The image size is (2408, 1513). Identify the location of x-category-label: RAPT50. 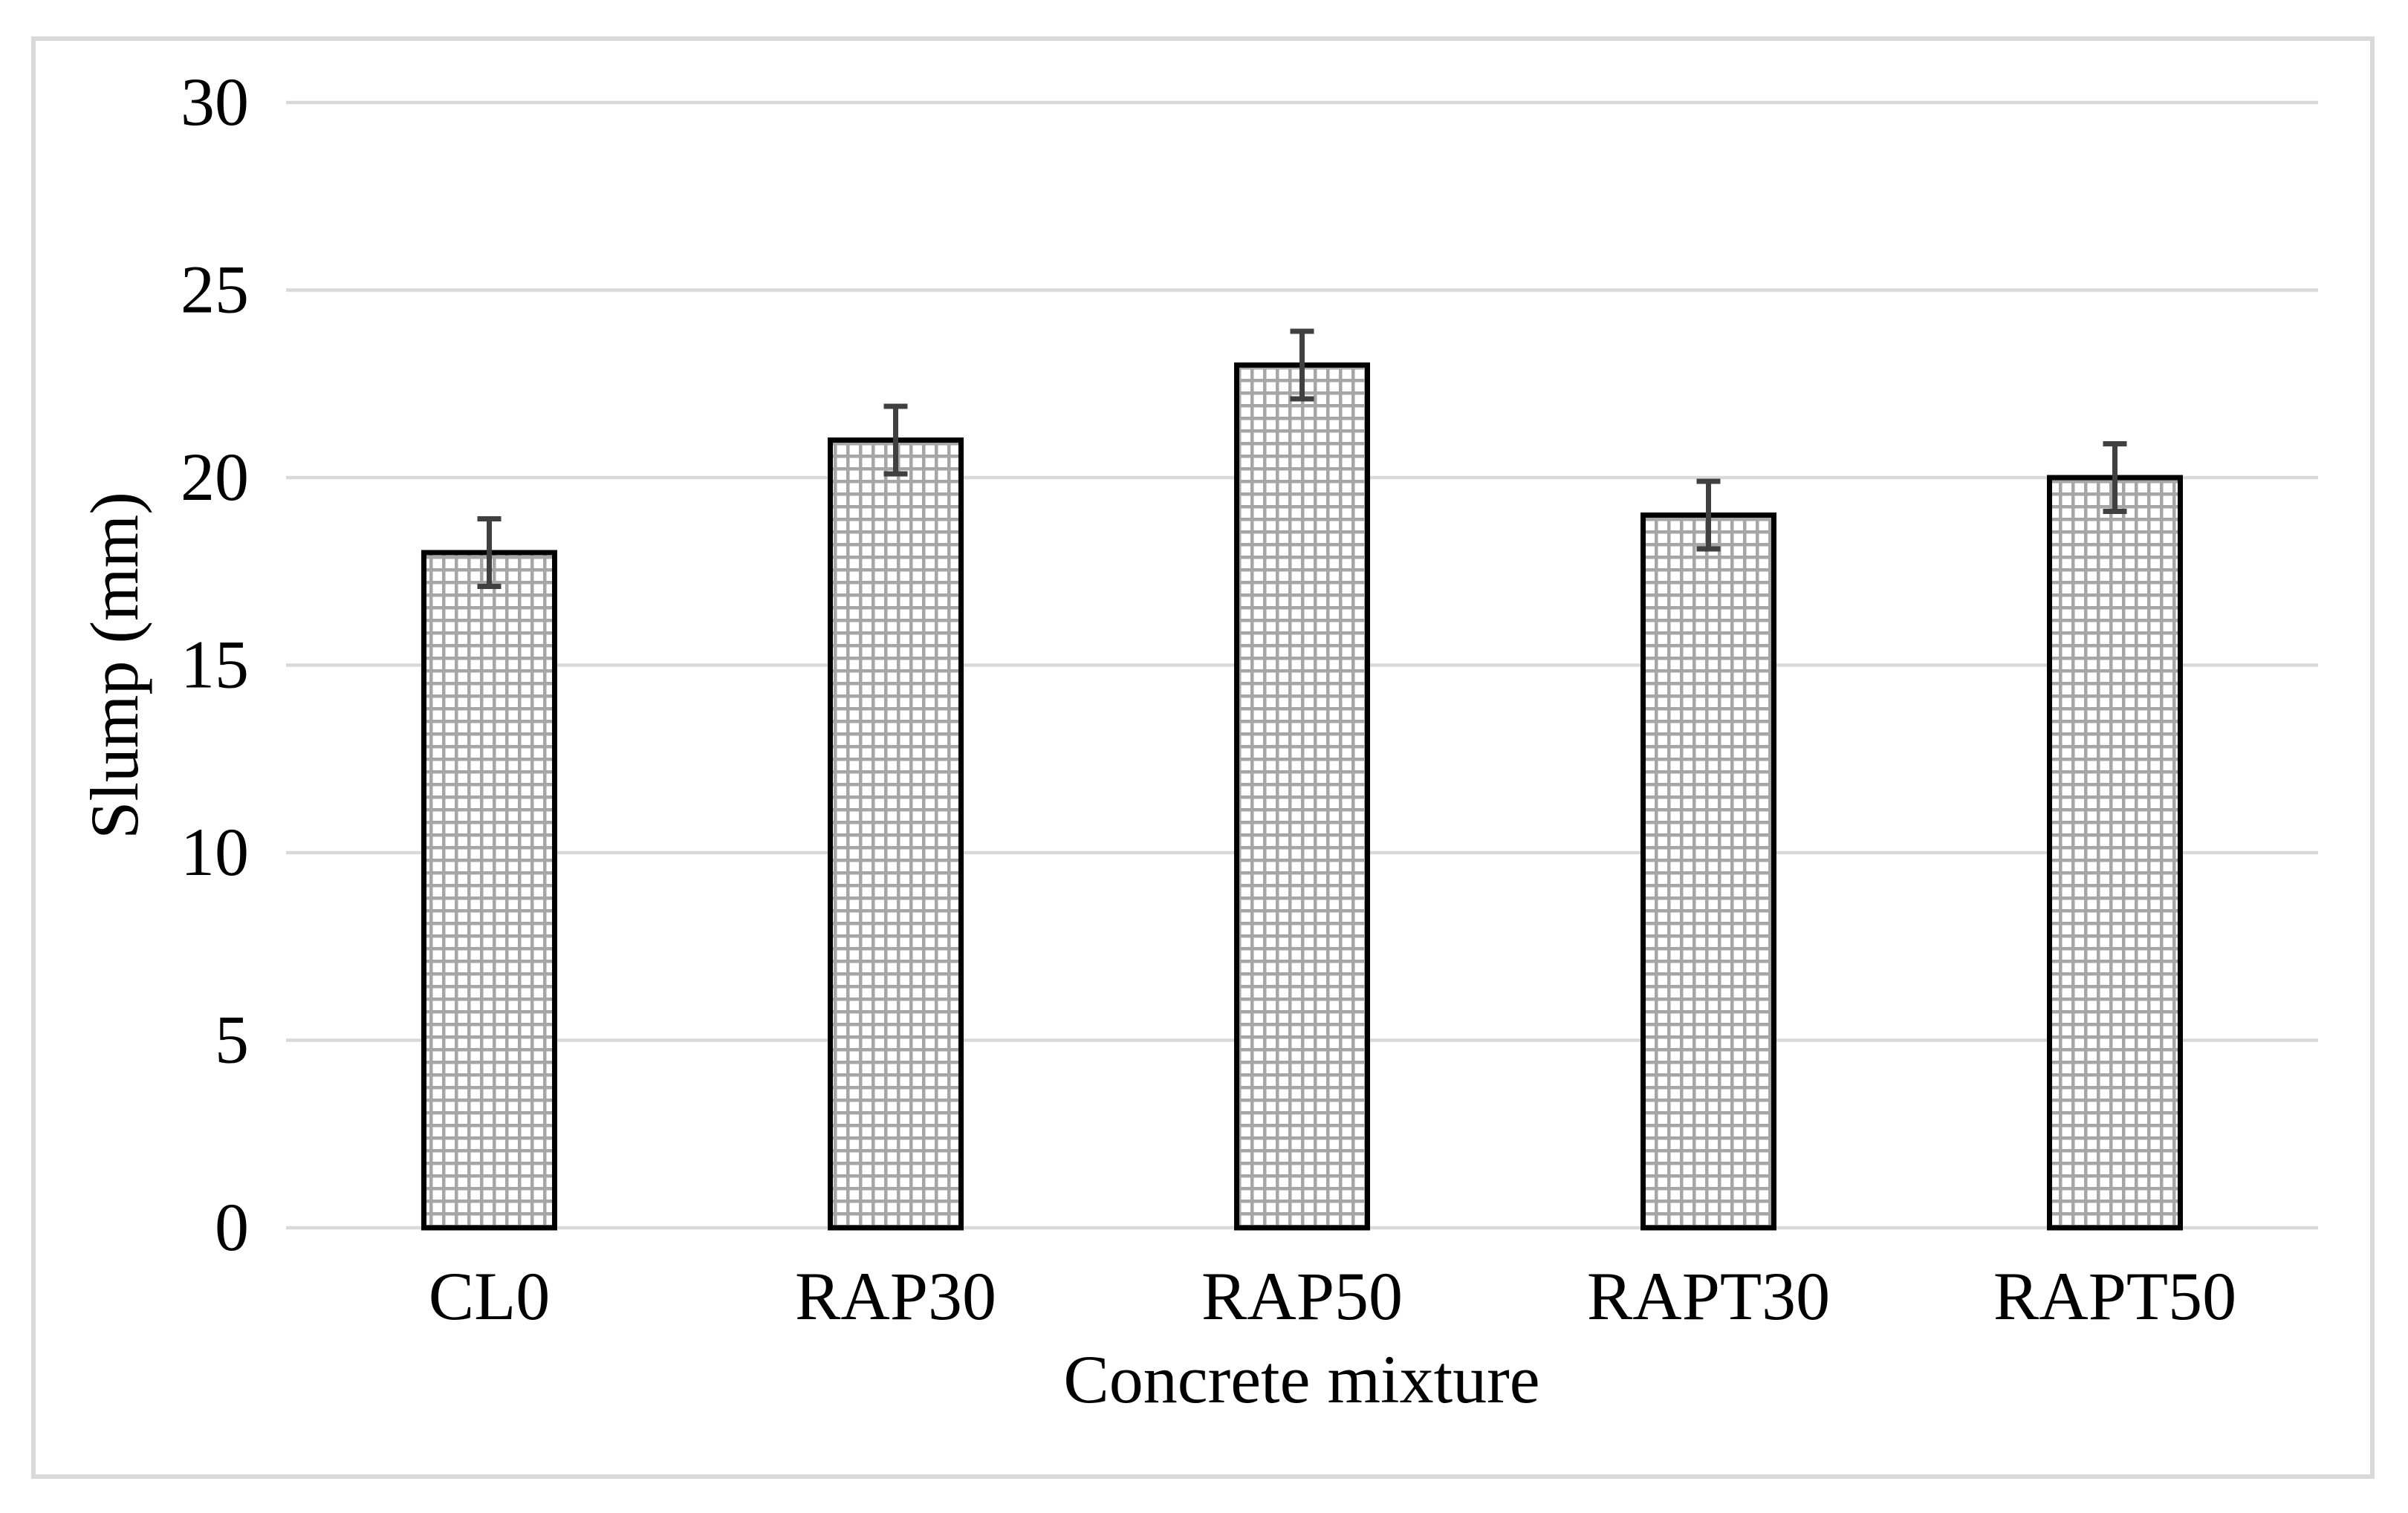
(2114, 1296).